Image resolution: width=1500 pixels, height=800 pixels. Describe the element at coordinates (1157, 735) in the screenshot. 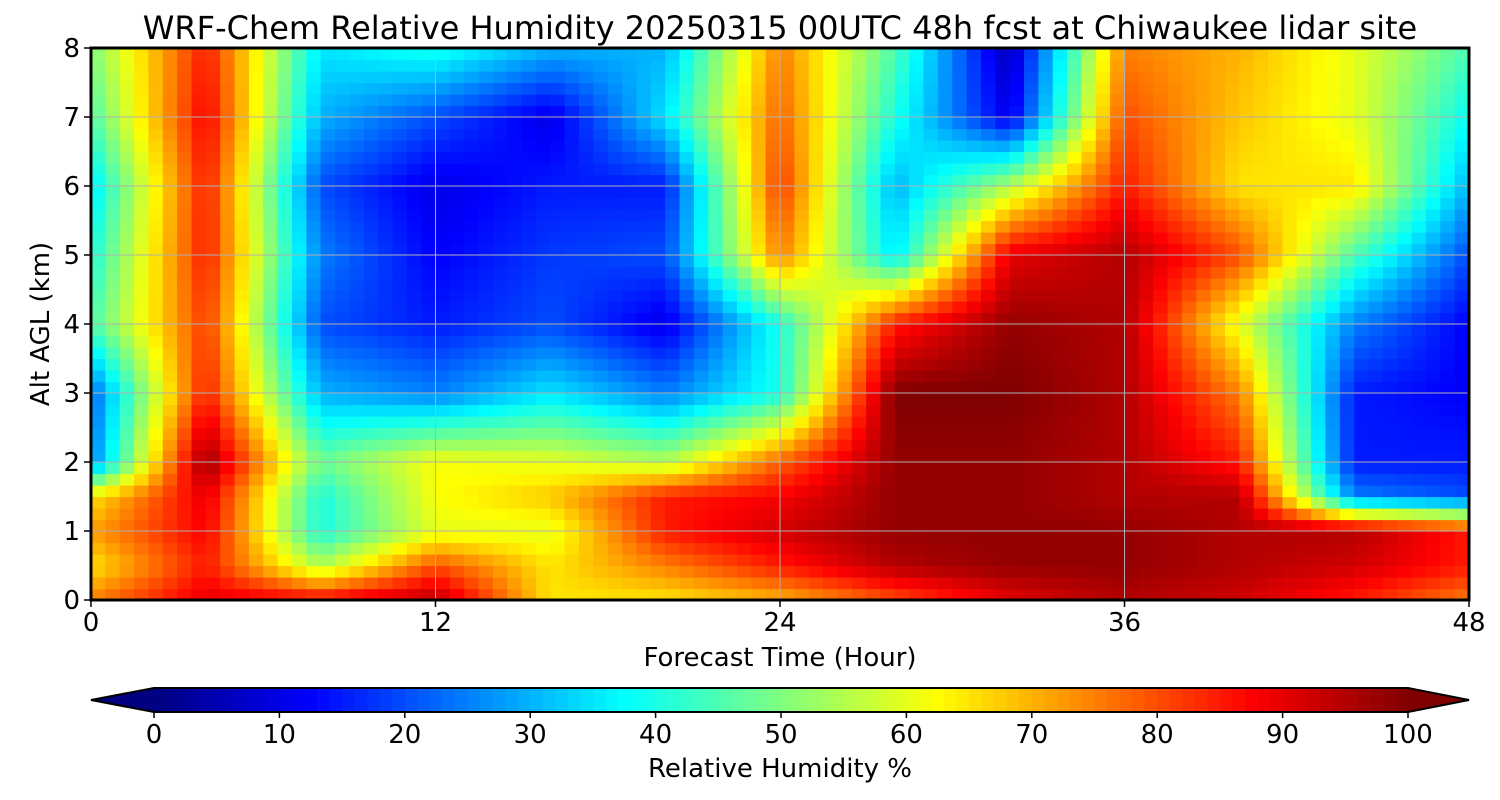

I see `colorbar-tick-label: 80` at that location.